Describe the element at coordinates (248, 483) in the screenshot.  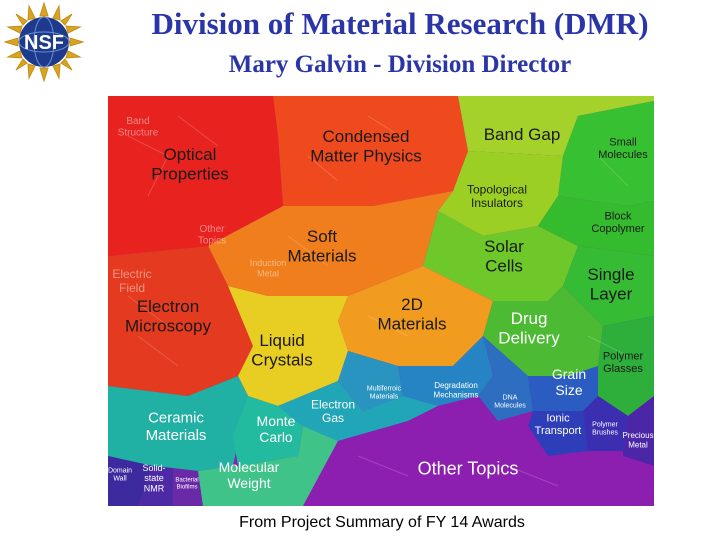
I see `topic-label: Weight` at that location.